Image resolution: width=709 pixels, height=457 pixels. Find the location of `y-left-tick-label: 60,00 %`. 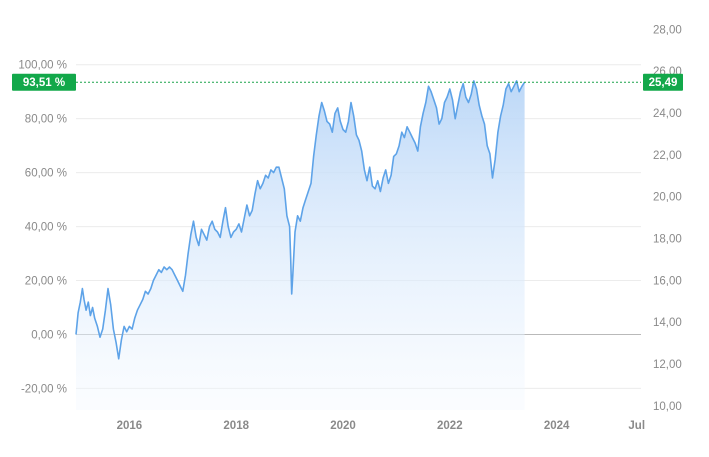

y-left-tick-label: 60,00 % is located at coordinates (46, 174).